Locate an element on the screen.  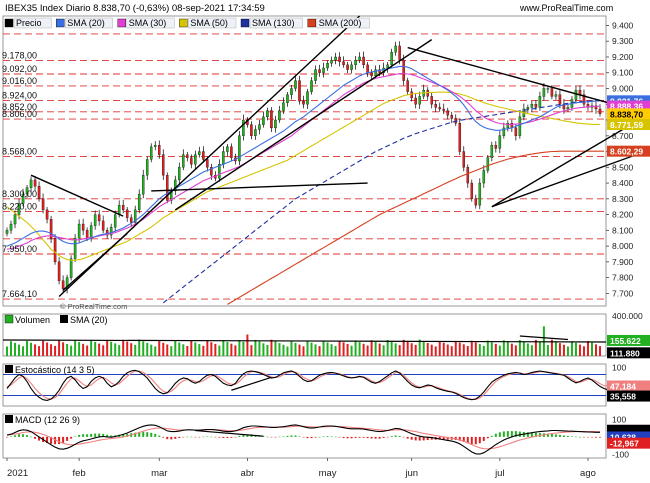
stoch-tick-label: 100 is located at coordinates (619, 368).